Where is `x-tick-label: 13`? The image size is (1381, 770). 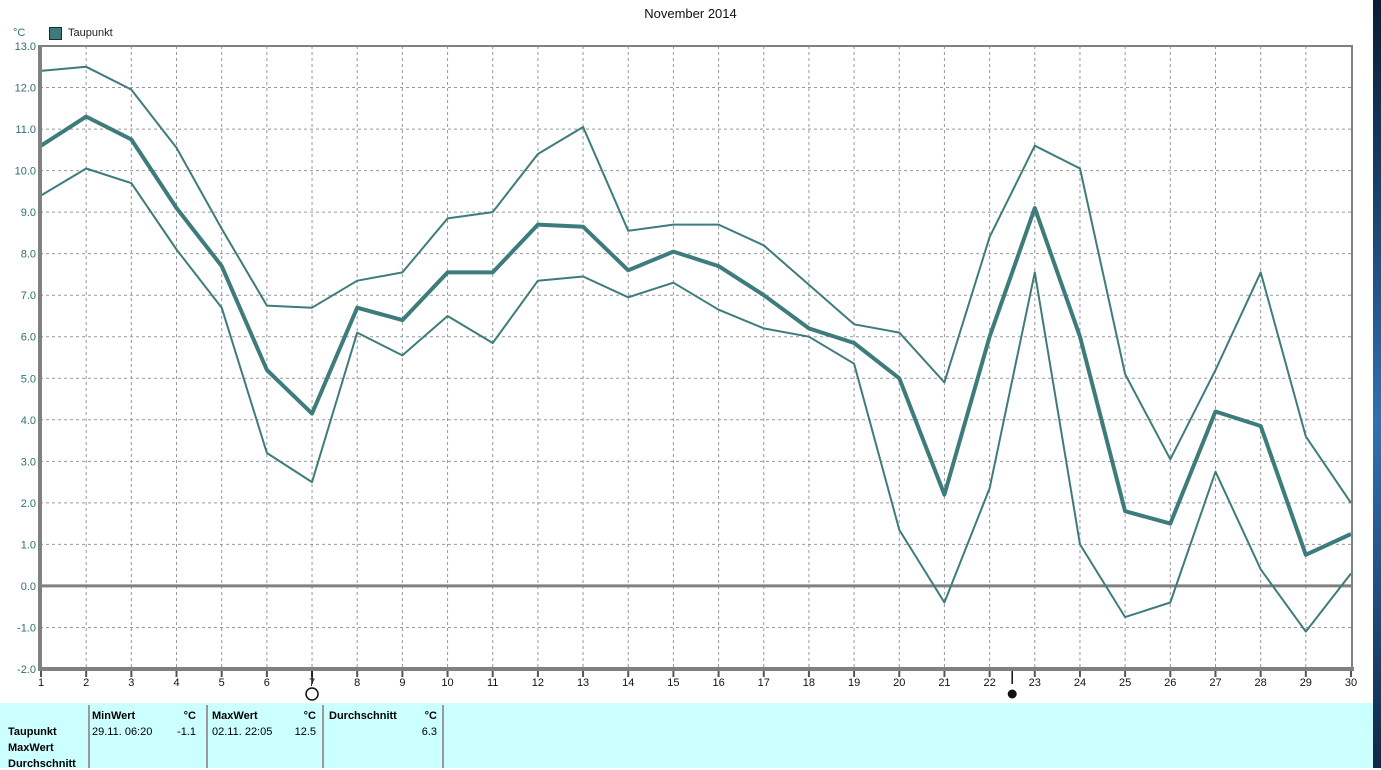 x-tick-label: 13 is located at coordinates (583, 683).